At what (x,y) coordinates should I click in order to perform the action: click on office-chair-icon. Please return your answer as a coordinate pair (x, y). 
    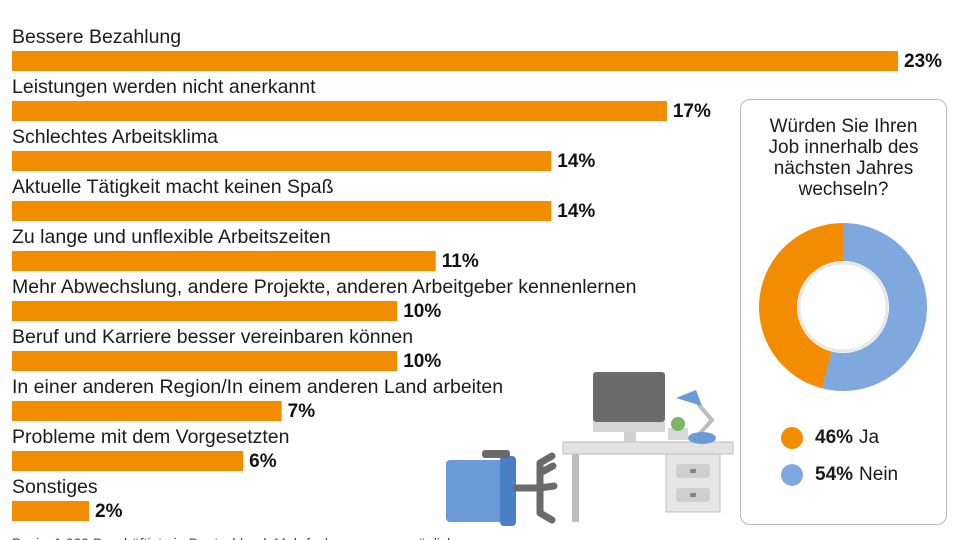
    Looking at the image, I should click on (502, 488).